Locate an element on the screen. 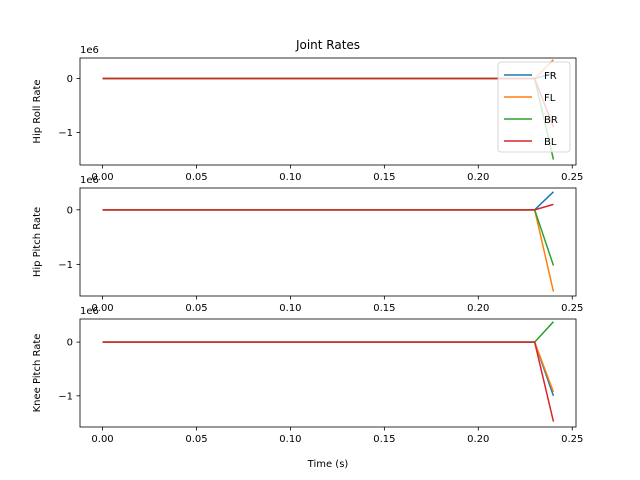 This screenshot has height=480, width=640. legend-box is located at coordinates (534, 107).